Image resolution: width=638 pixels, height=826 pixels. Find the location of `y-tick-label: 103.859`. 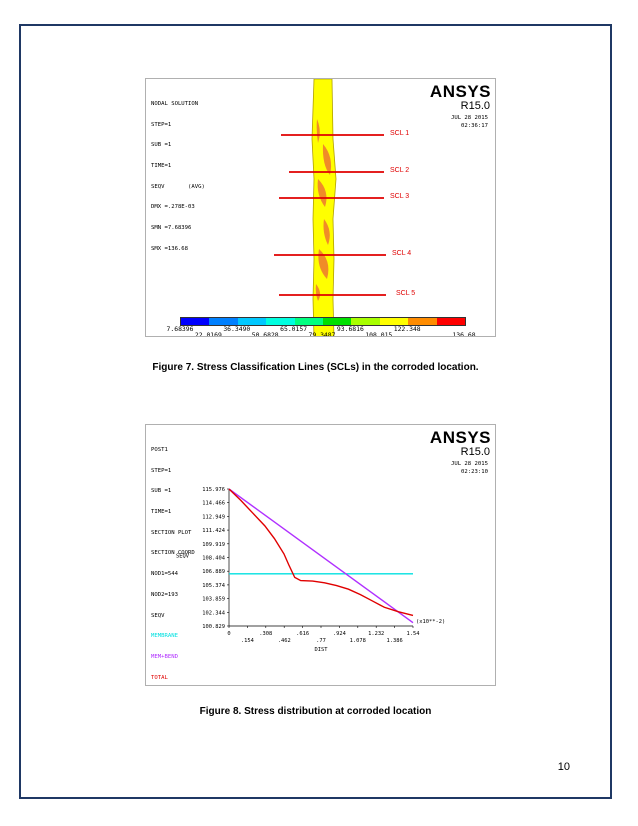

y-tick-label: 103.859 is located at coordinates (213, 600).